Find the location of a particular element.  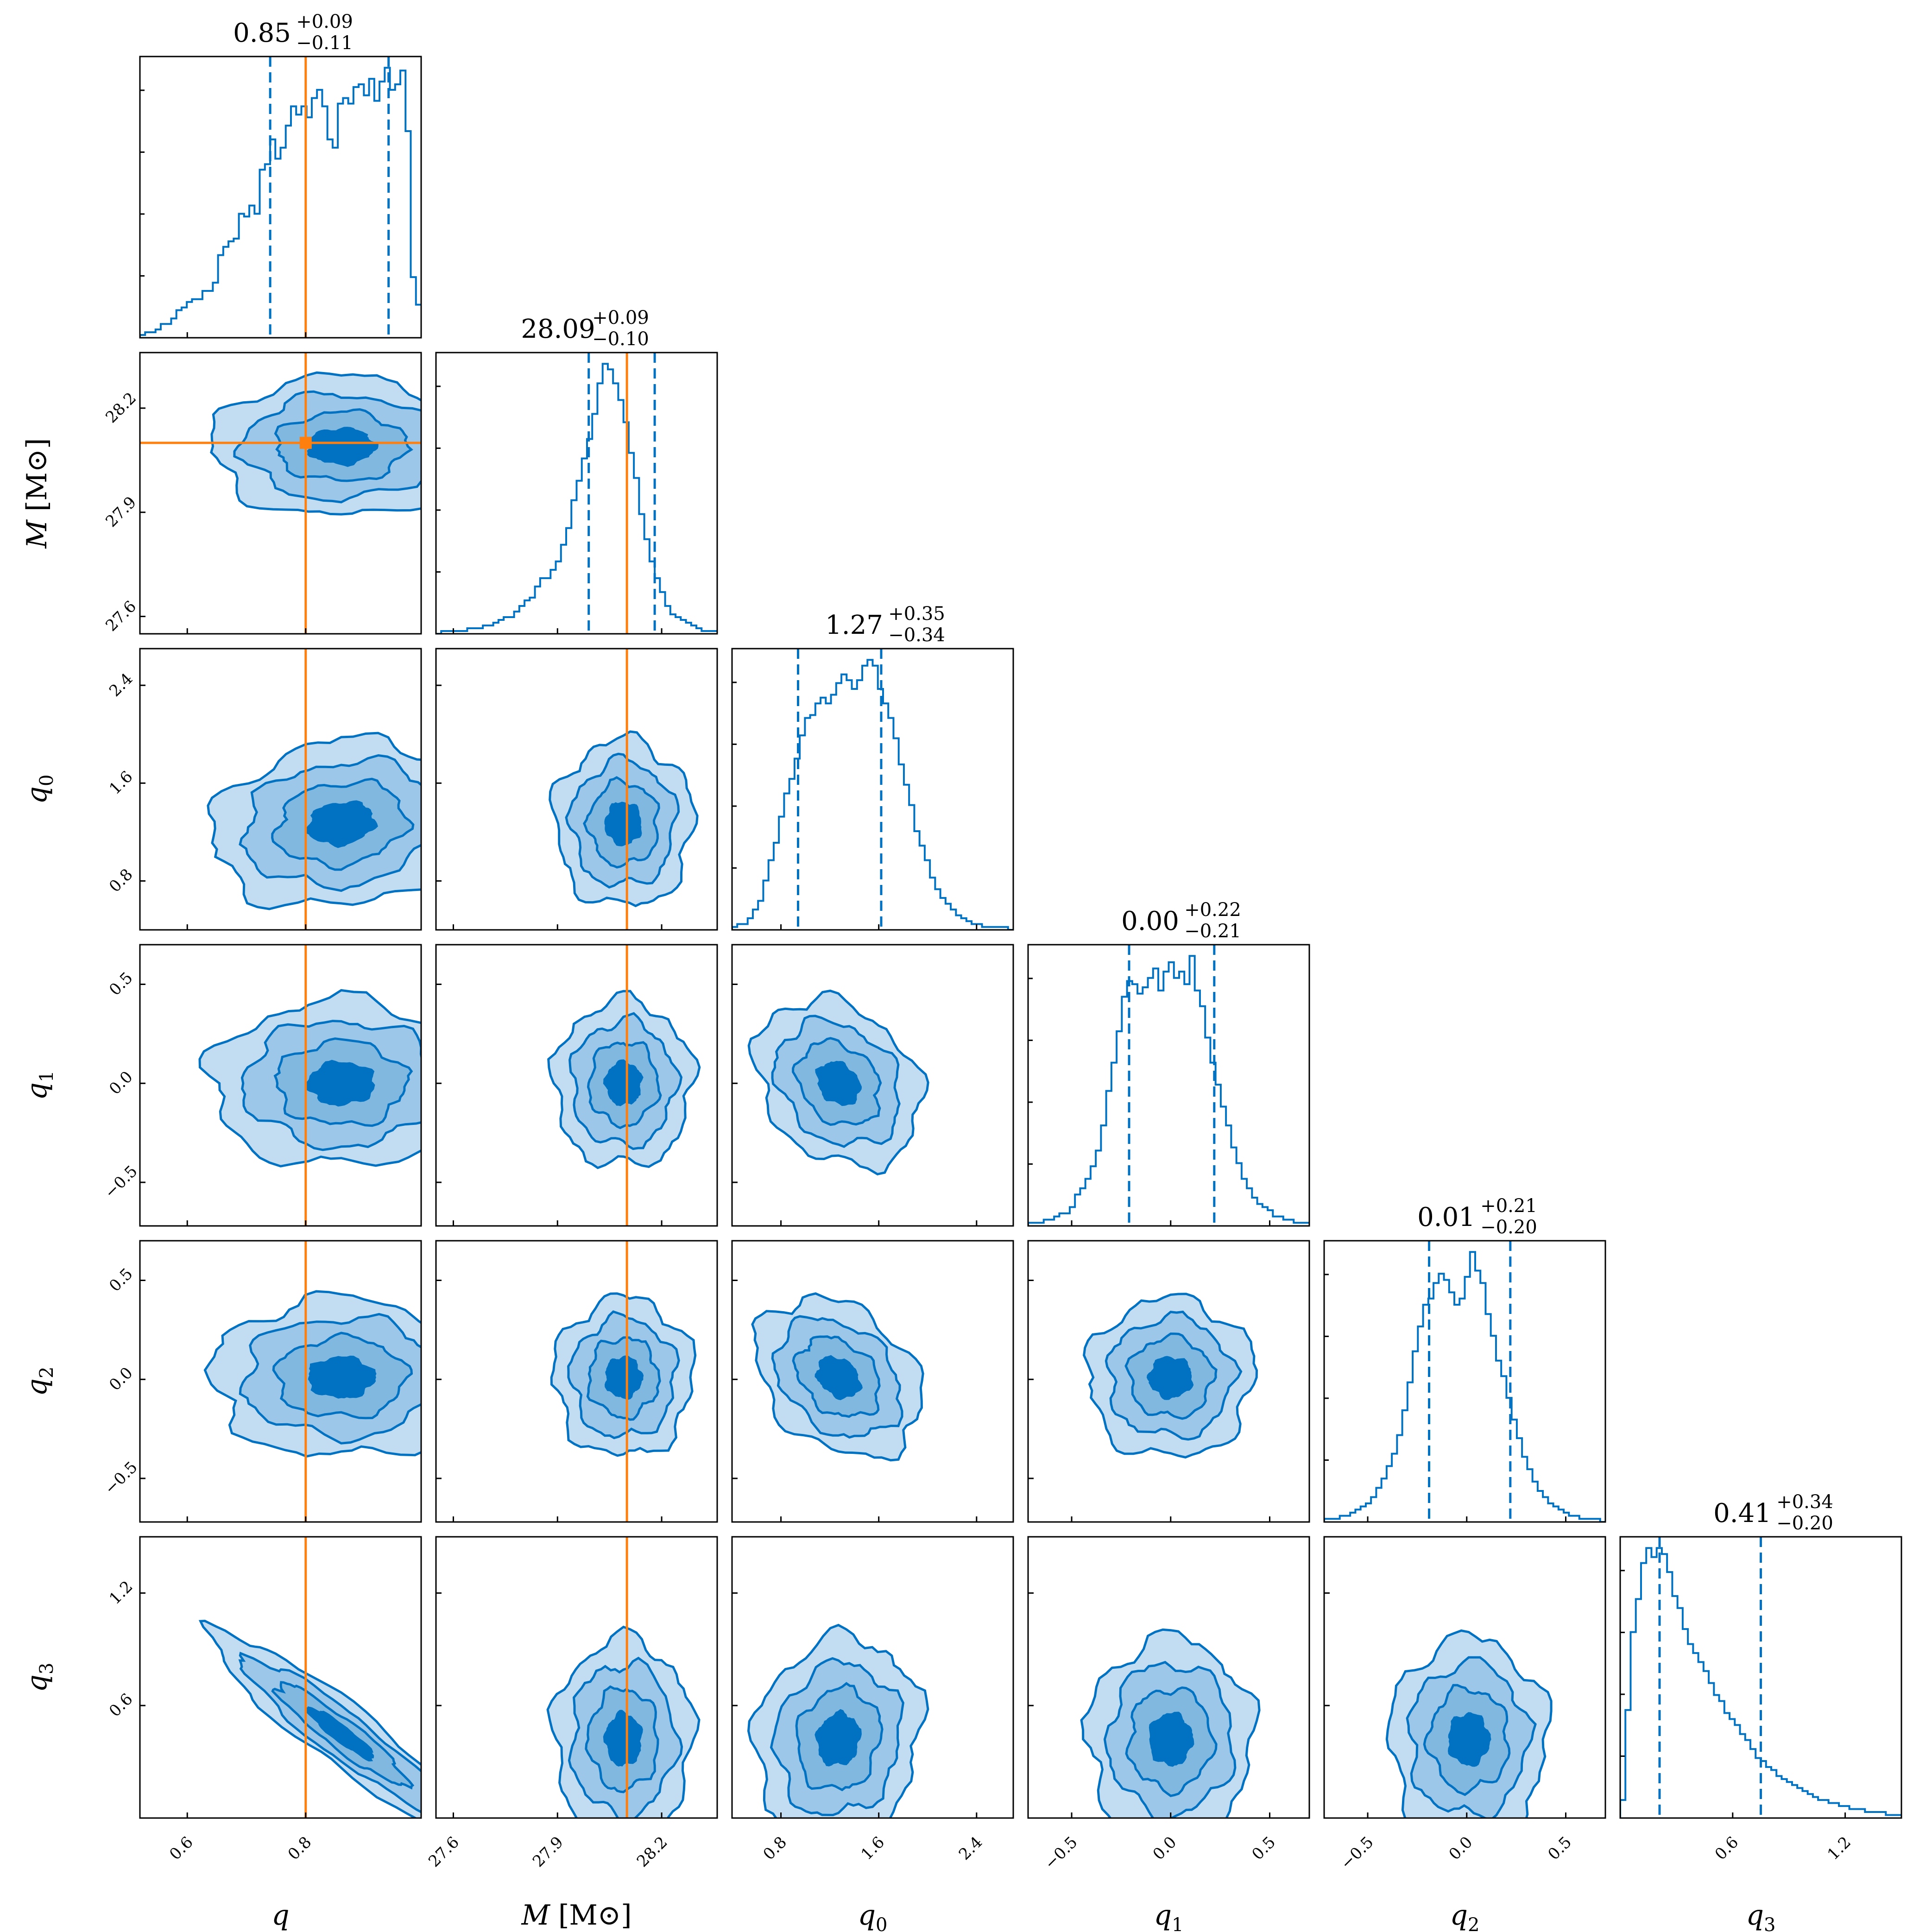

title-upper-error: +0.21 is located at coordinates (1508, 1206).